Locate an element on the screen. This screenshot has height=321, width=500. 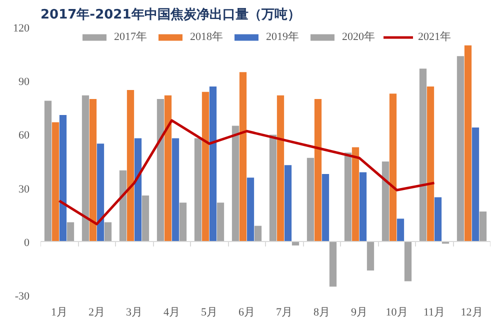
x-tick-label: 3月 is located at coordinates (134, 312).